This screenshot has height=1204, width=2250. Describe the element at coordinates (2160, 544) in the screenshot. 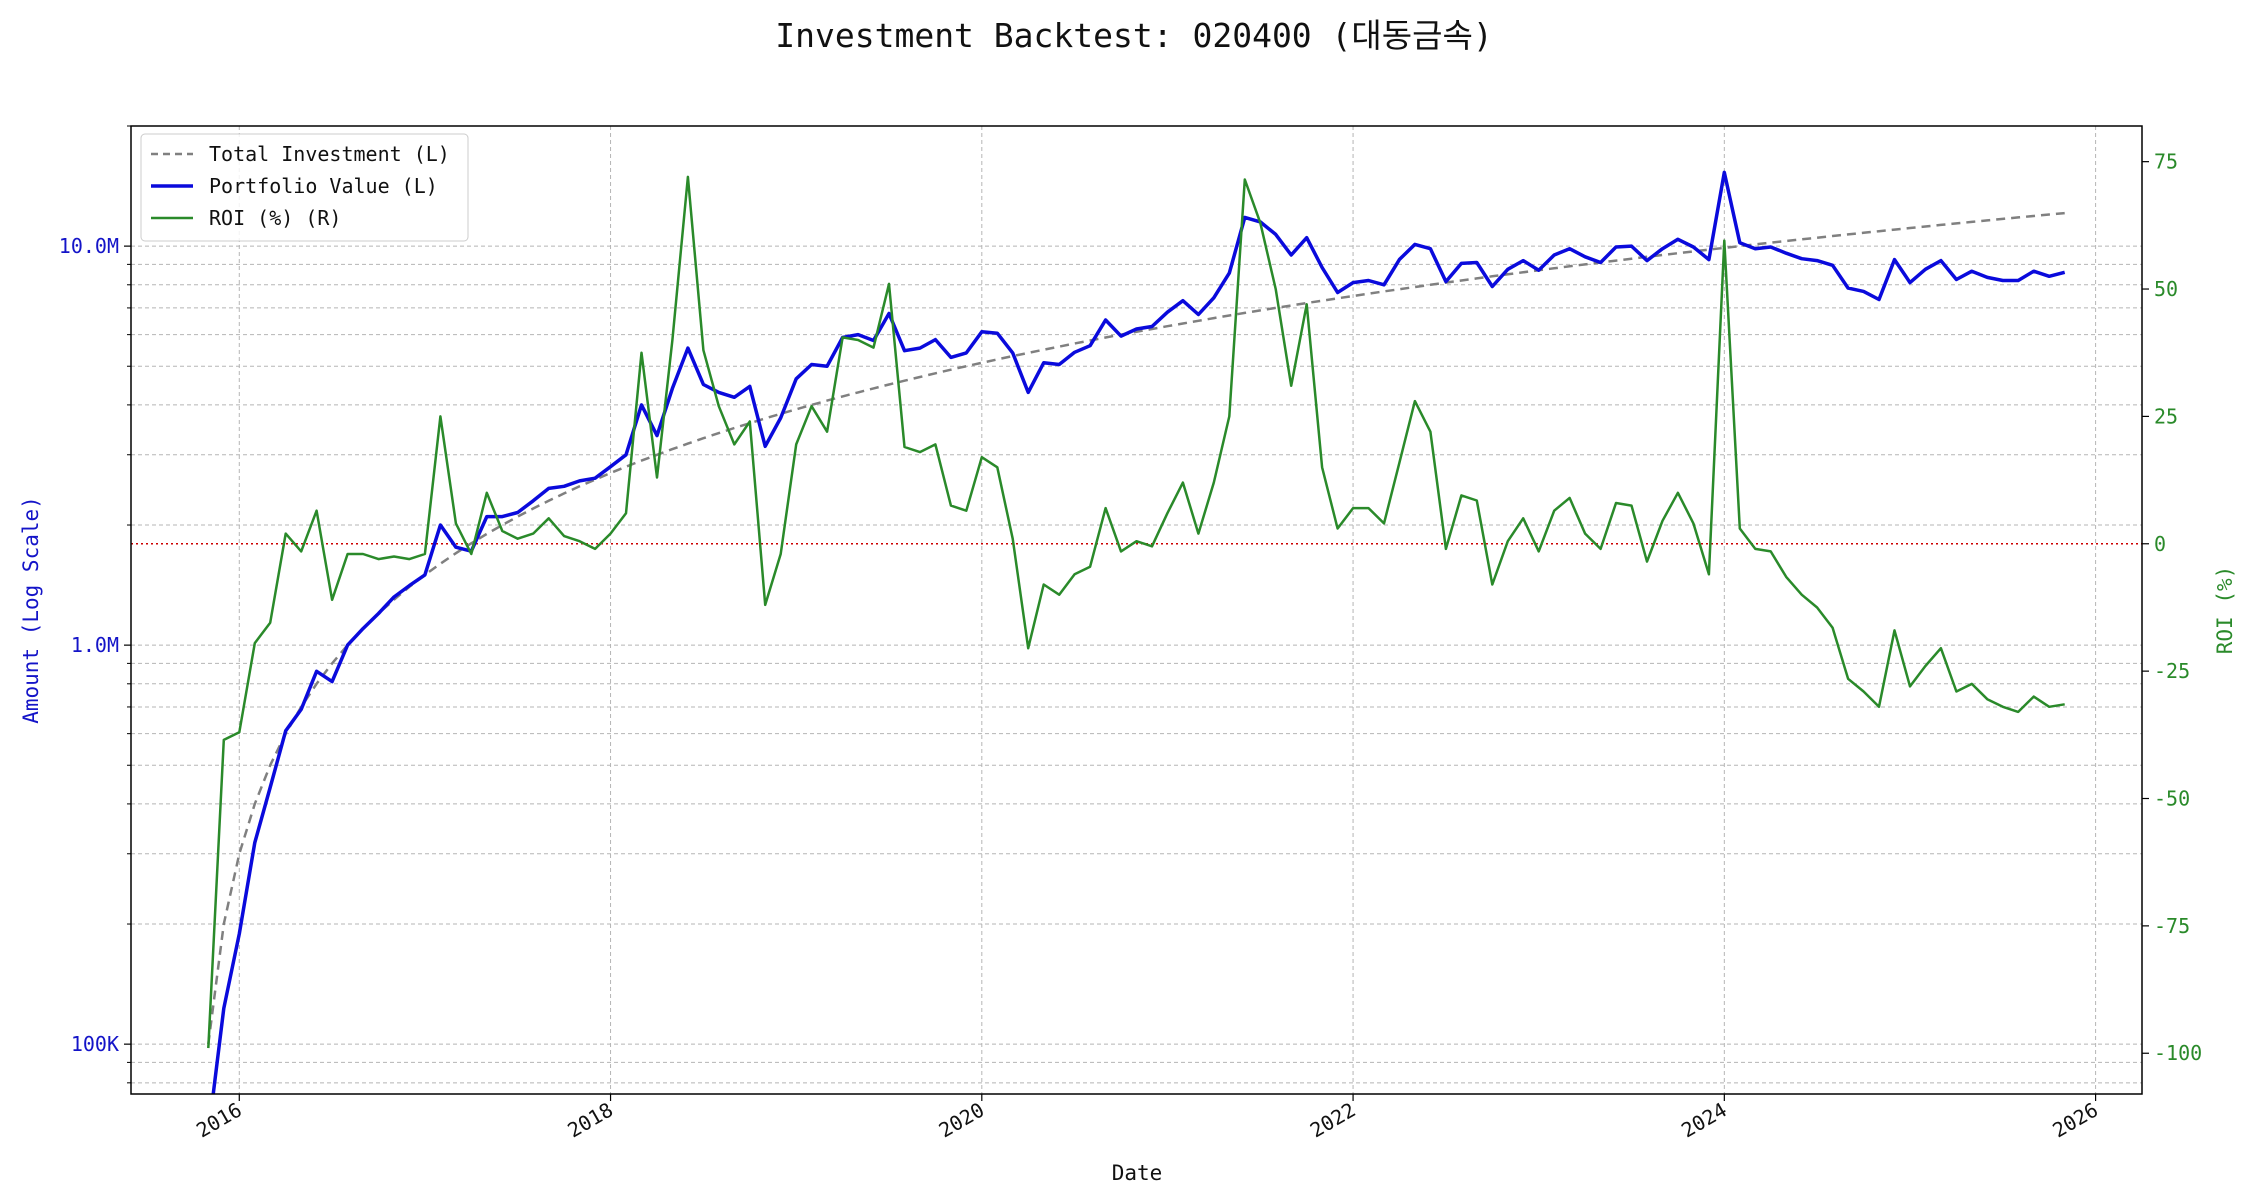

I see `y-right-tick-label: 0` at that location.